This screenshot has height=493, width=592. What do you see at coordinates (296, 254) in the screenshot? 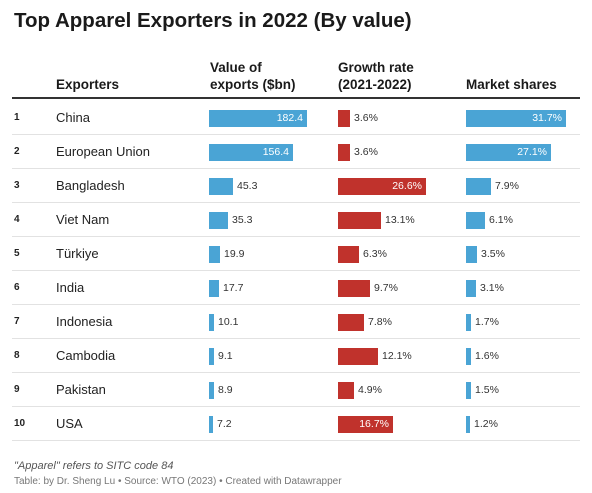
I see `table-row: 5 Türkiye 19.9 6.3% 3.5%` at bounding box center [296, 254].